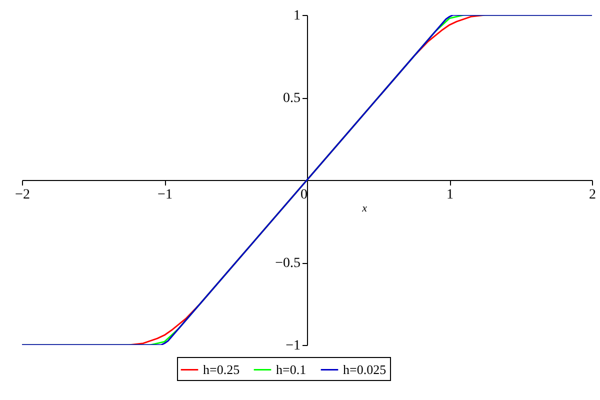 Image resolution: width=600 pixels, height=400 pixels. I want to click on x-tick-label: −1, so click(165, 195).